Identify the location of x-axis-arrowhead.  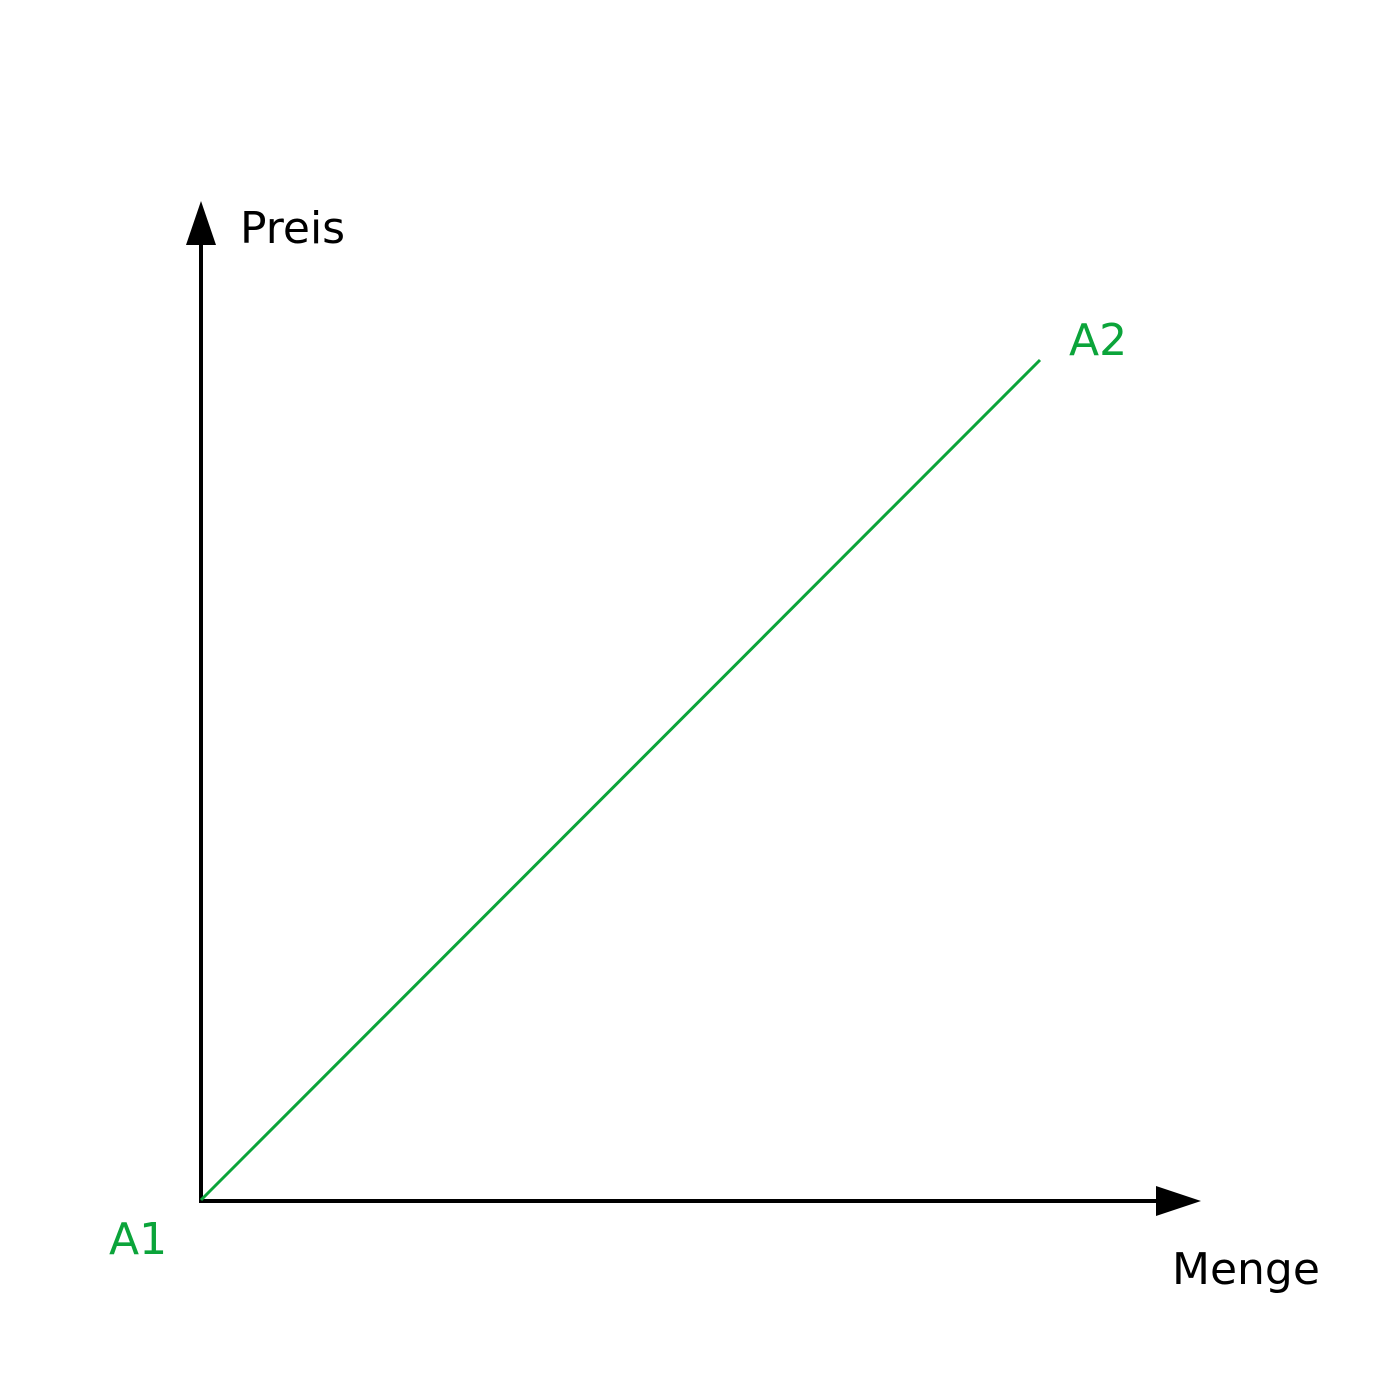
(1178, 1201).